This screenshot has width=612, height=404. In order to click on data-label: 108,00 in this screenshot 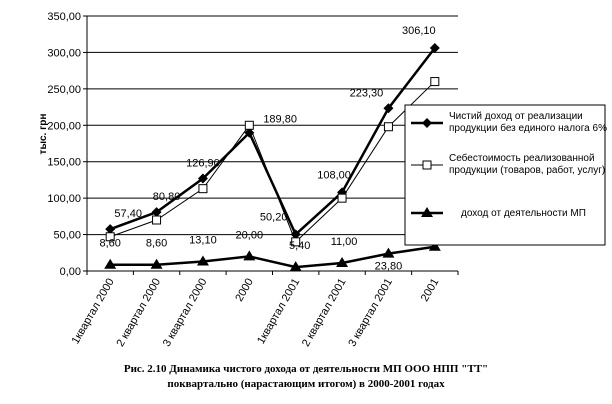, I will do `click(334, 175)`.